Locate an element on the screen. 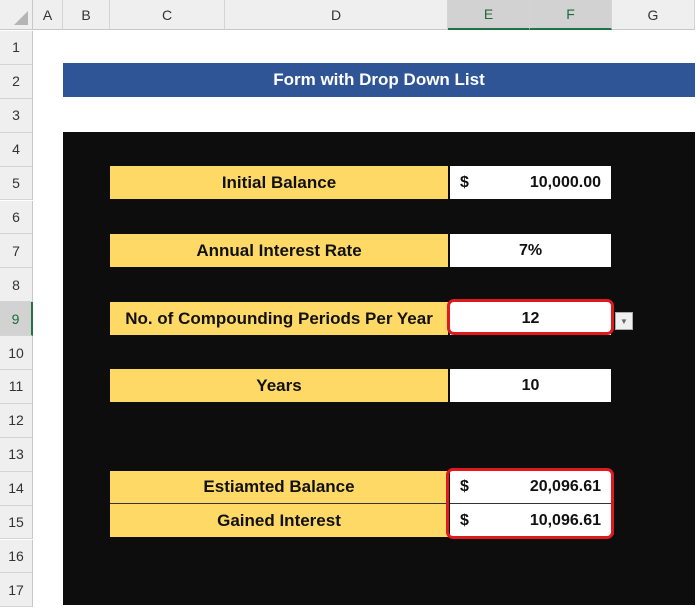 The height and width of the screenshot is (613, 700). form-title: Form with Drop Down List is located at coordinates (379, 80).